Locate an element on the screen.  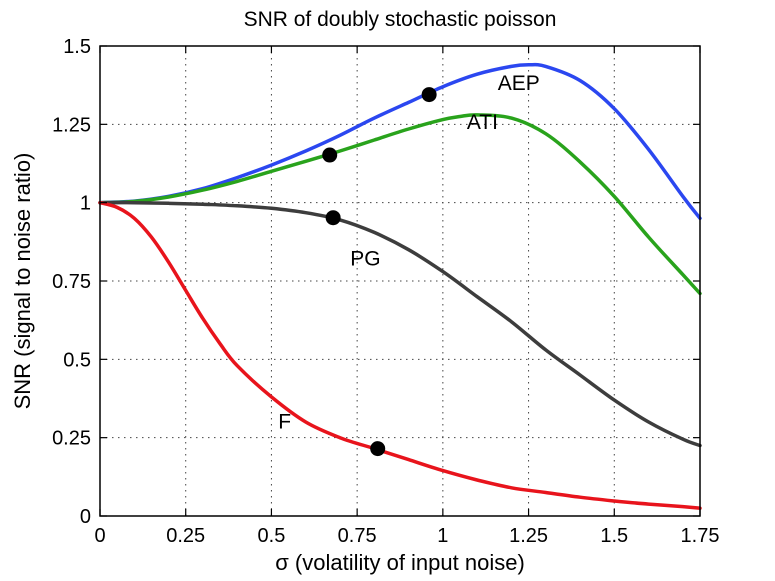
y-tick-label: 1 is located at coordinates (85, 204).